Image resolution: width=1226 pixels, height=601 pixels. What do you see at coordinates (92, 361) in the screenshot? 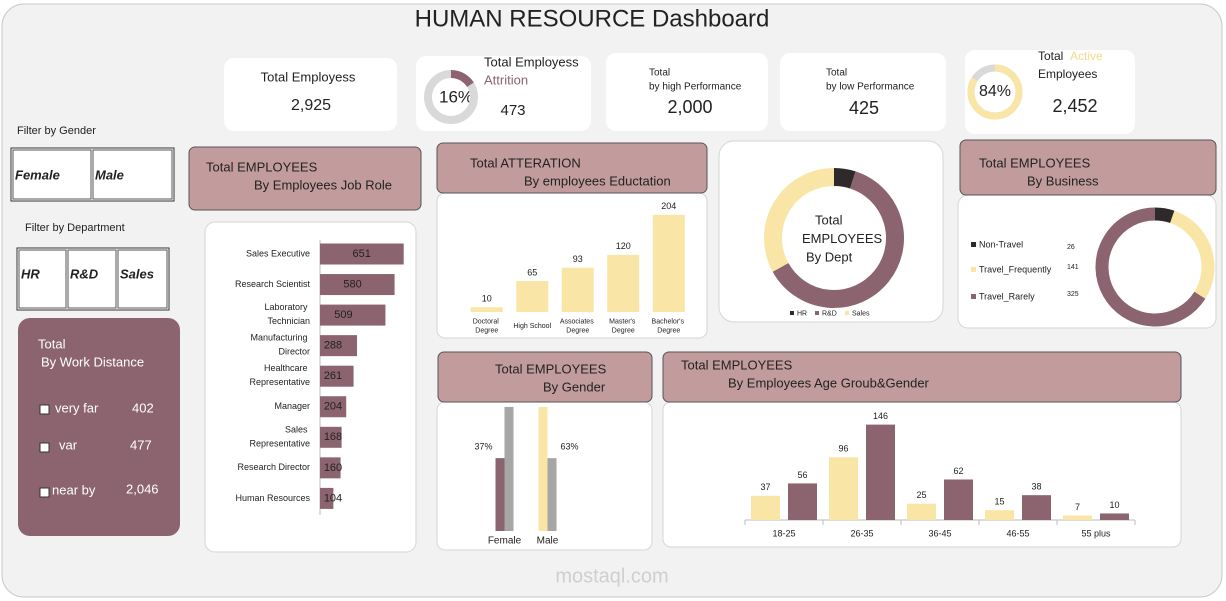
I see `distance-title: By Work Distance` at bounding box center [92, 361].